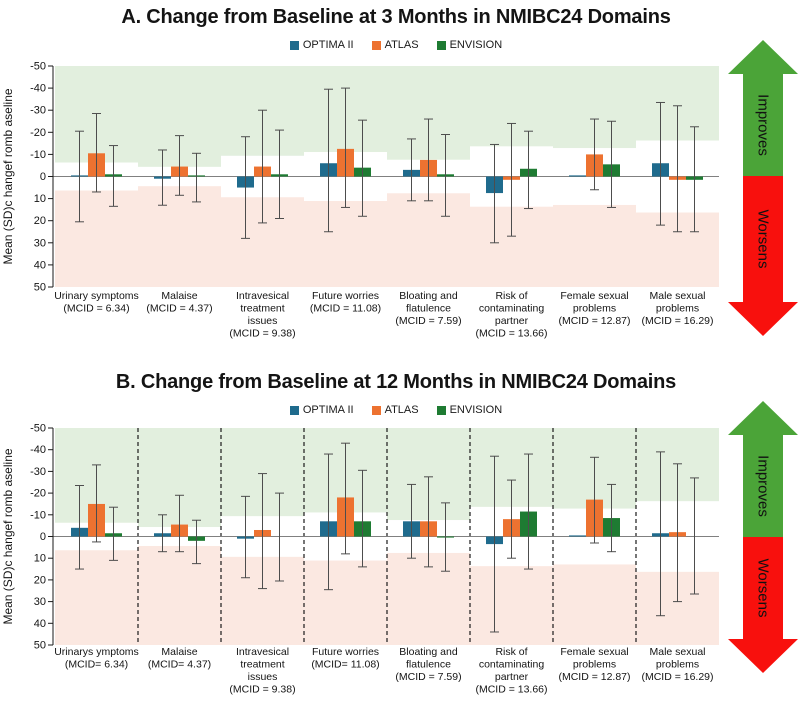  Describe the element at coordinates (345, 302) in the screenshot. I see `x-axis-label: Future worries (MCID = 11.08)` at that location.